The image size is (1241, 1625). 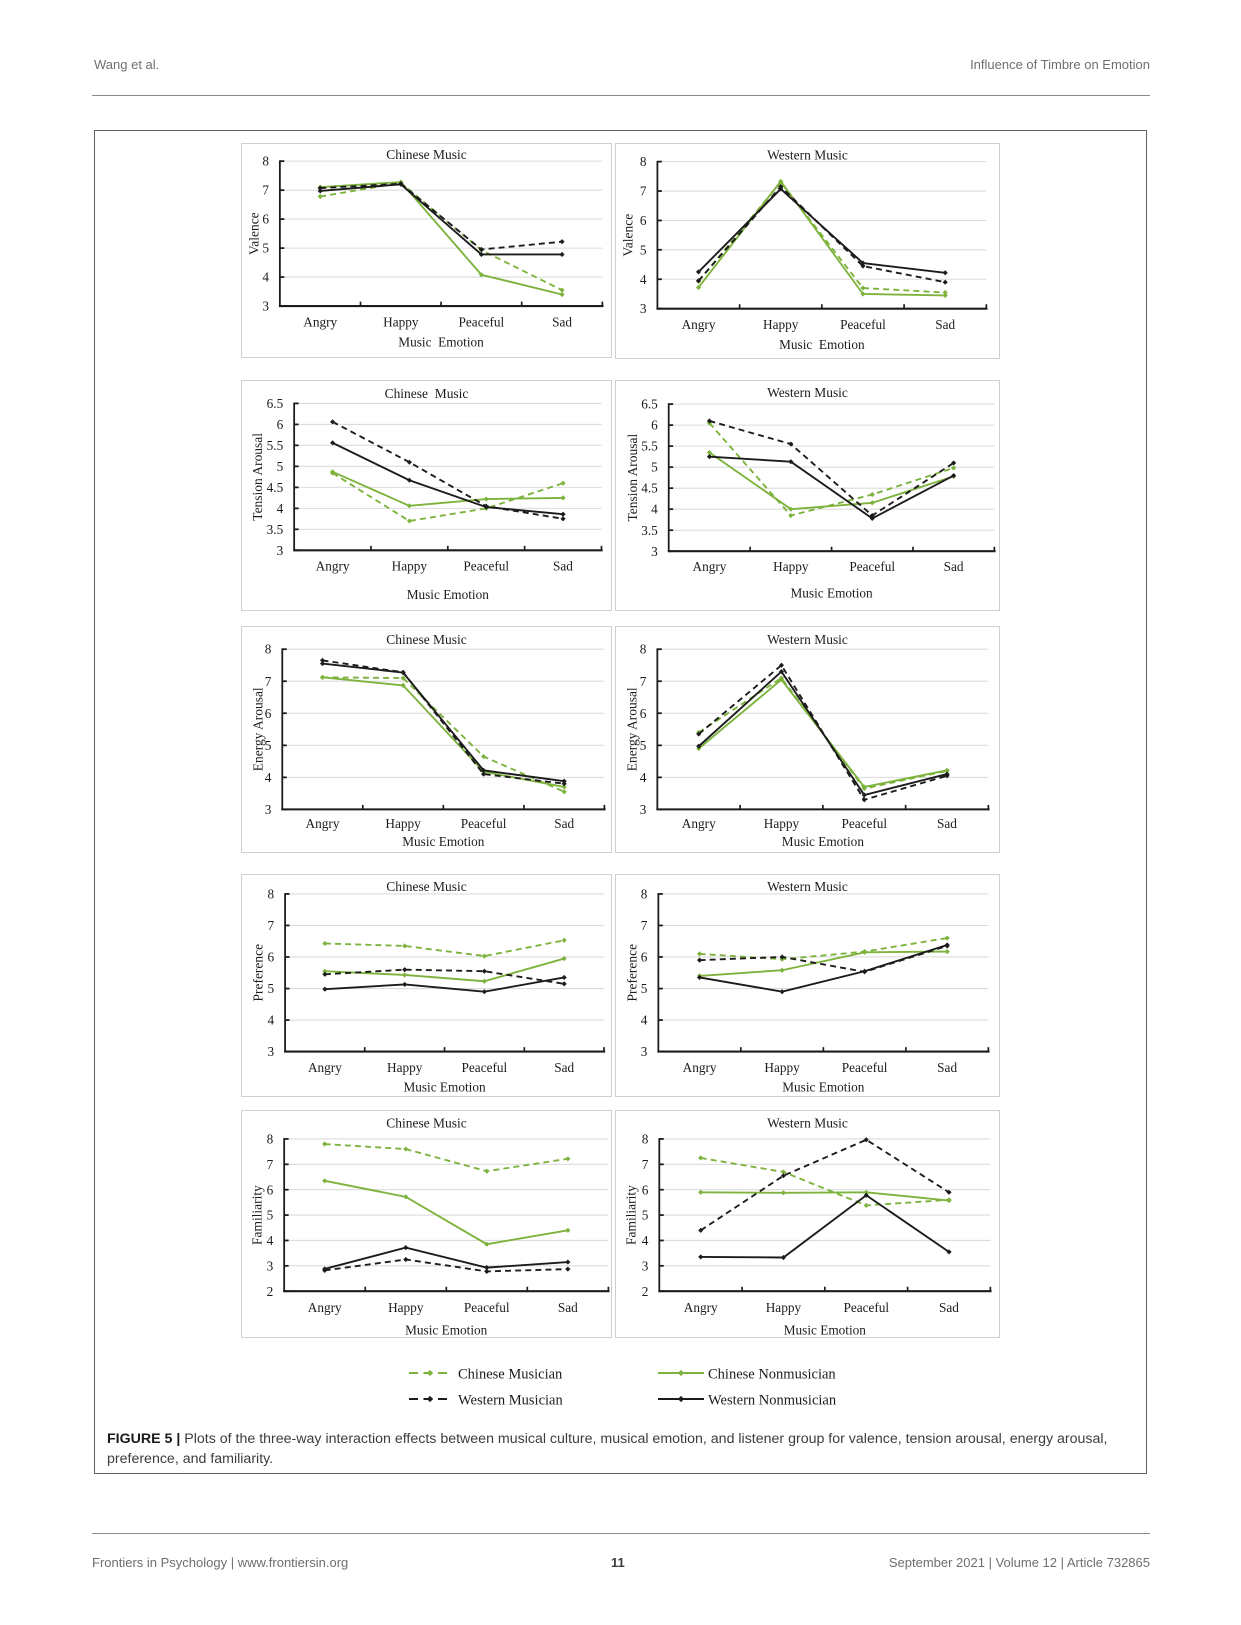 What do you see at coordinates (632, 973) in the screenshot?
I see `svg-text: Preference` at bounding box center [632, 973].